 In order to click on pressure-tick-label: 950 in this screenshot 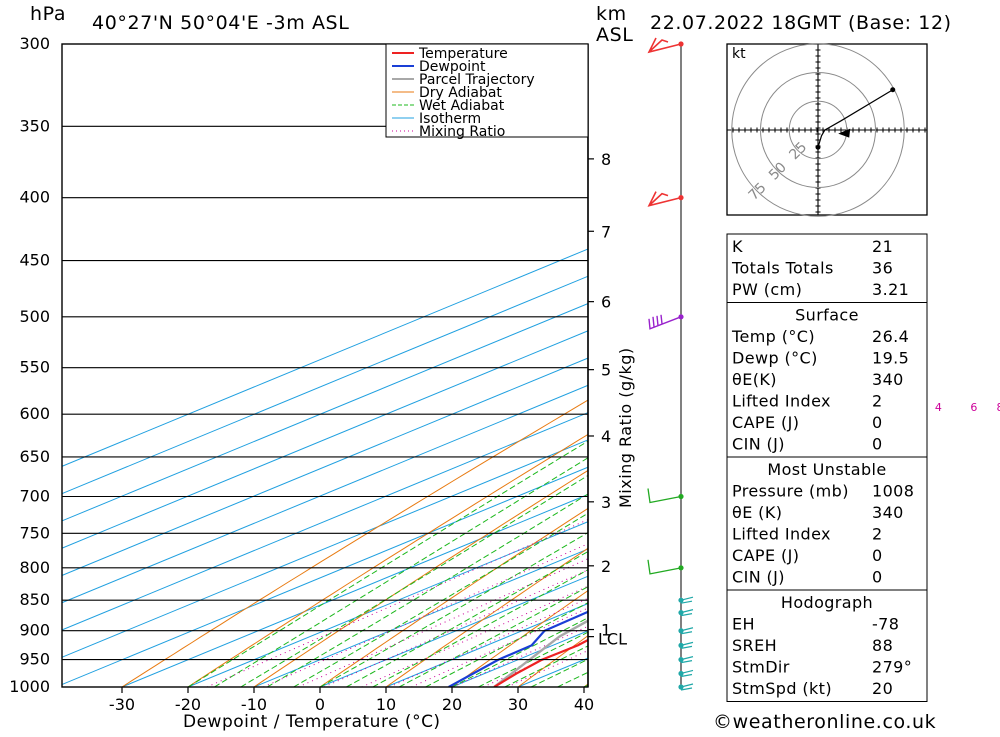, I will do `click(34, 659)`.